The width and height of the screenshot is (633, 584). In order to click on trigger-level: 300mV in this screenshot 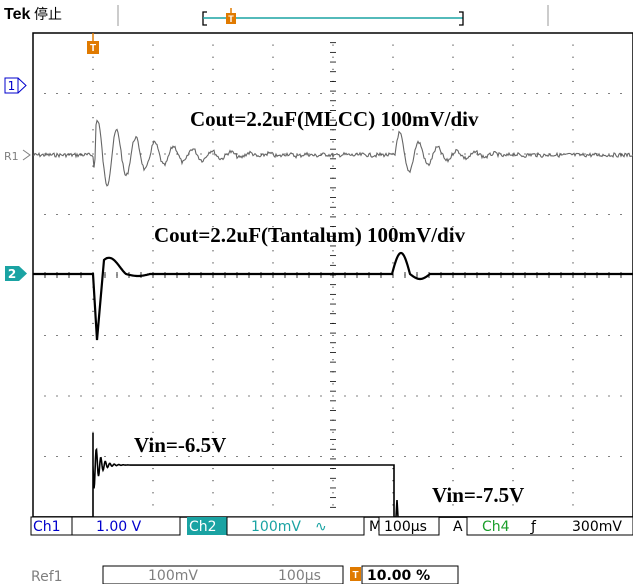, I will do `click(597, 527)`.